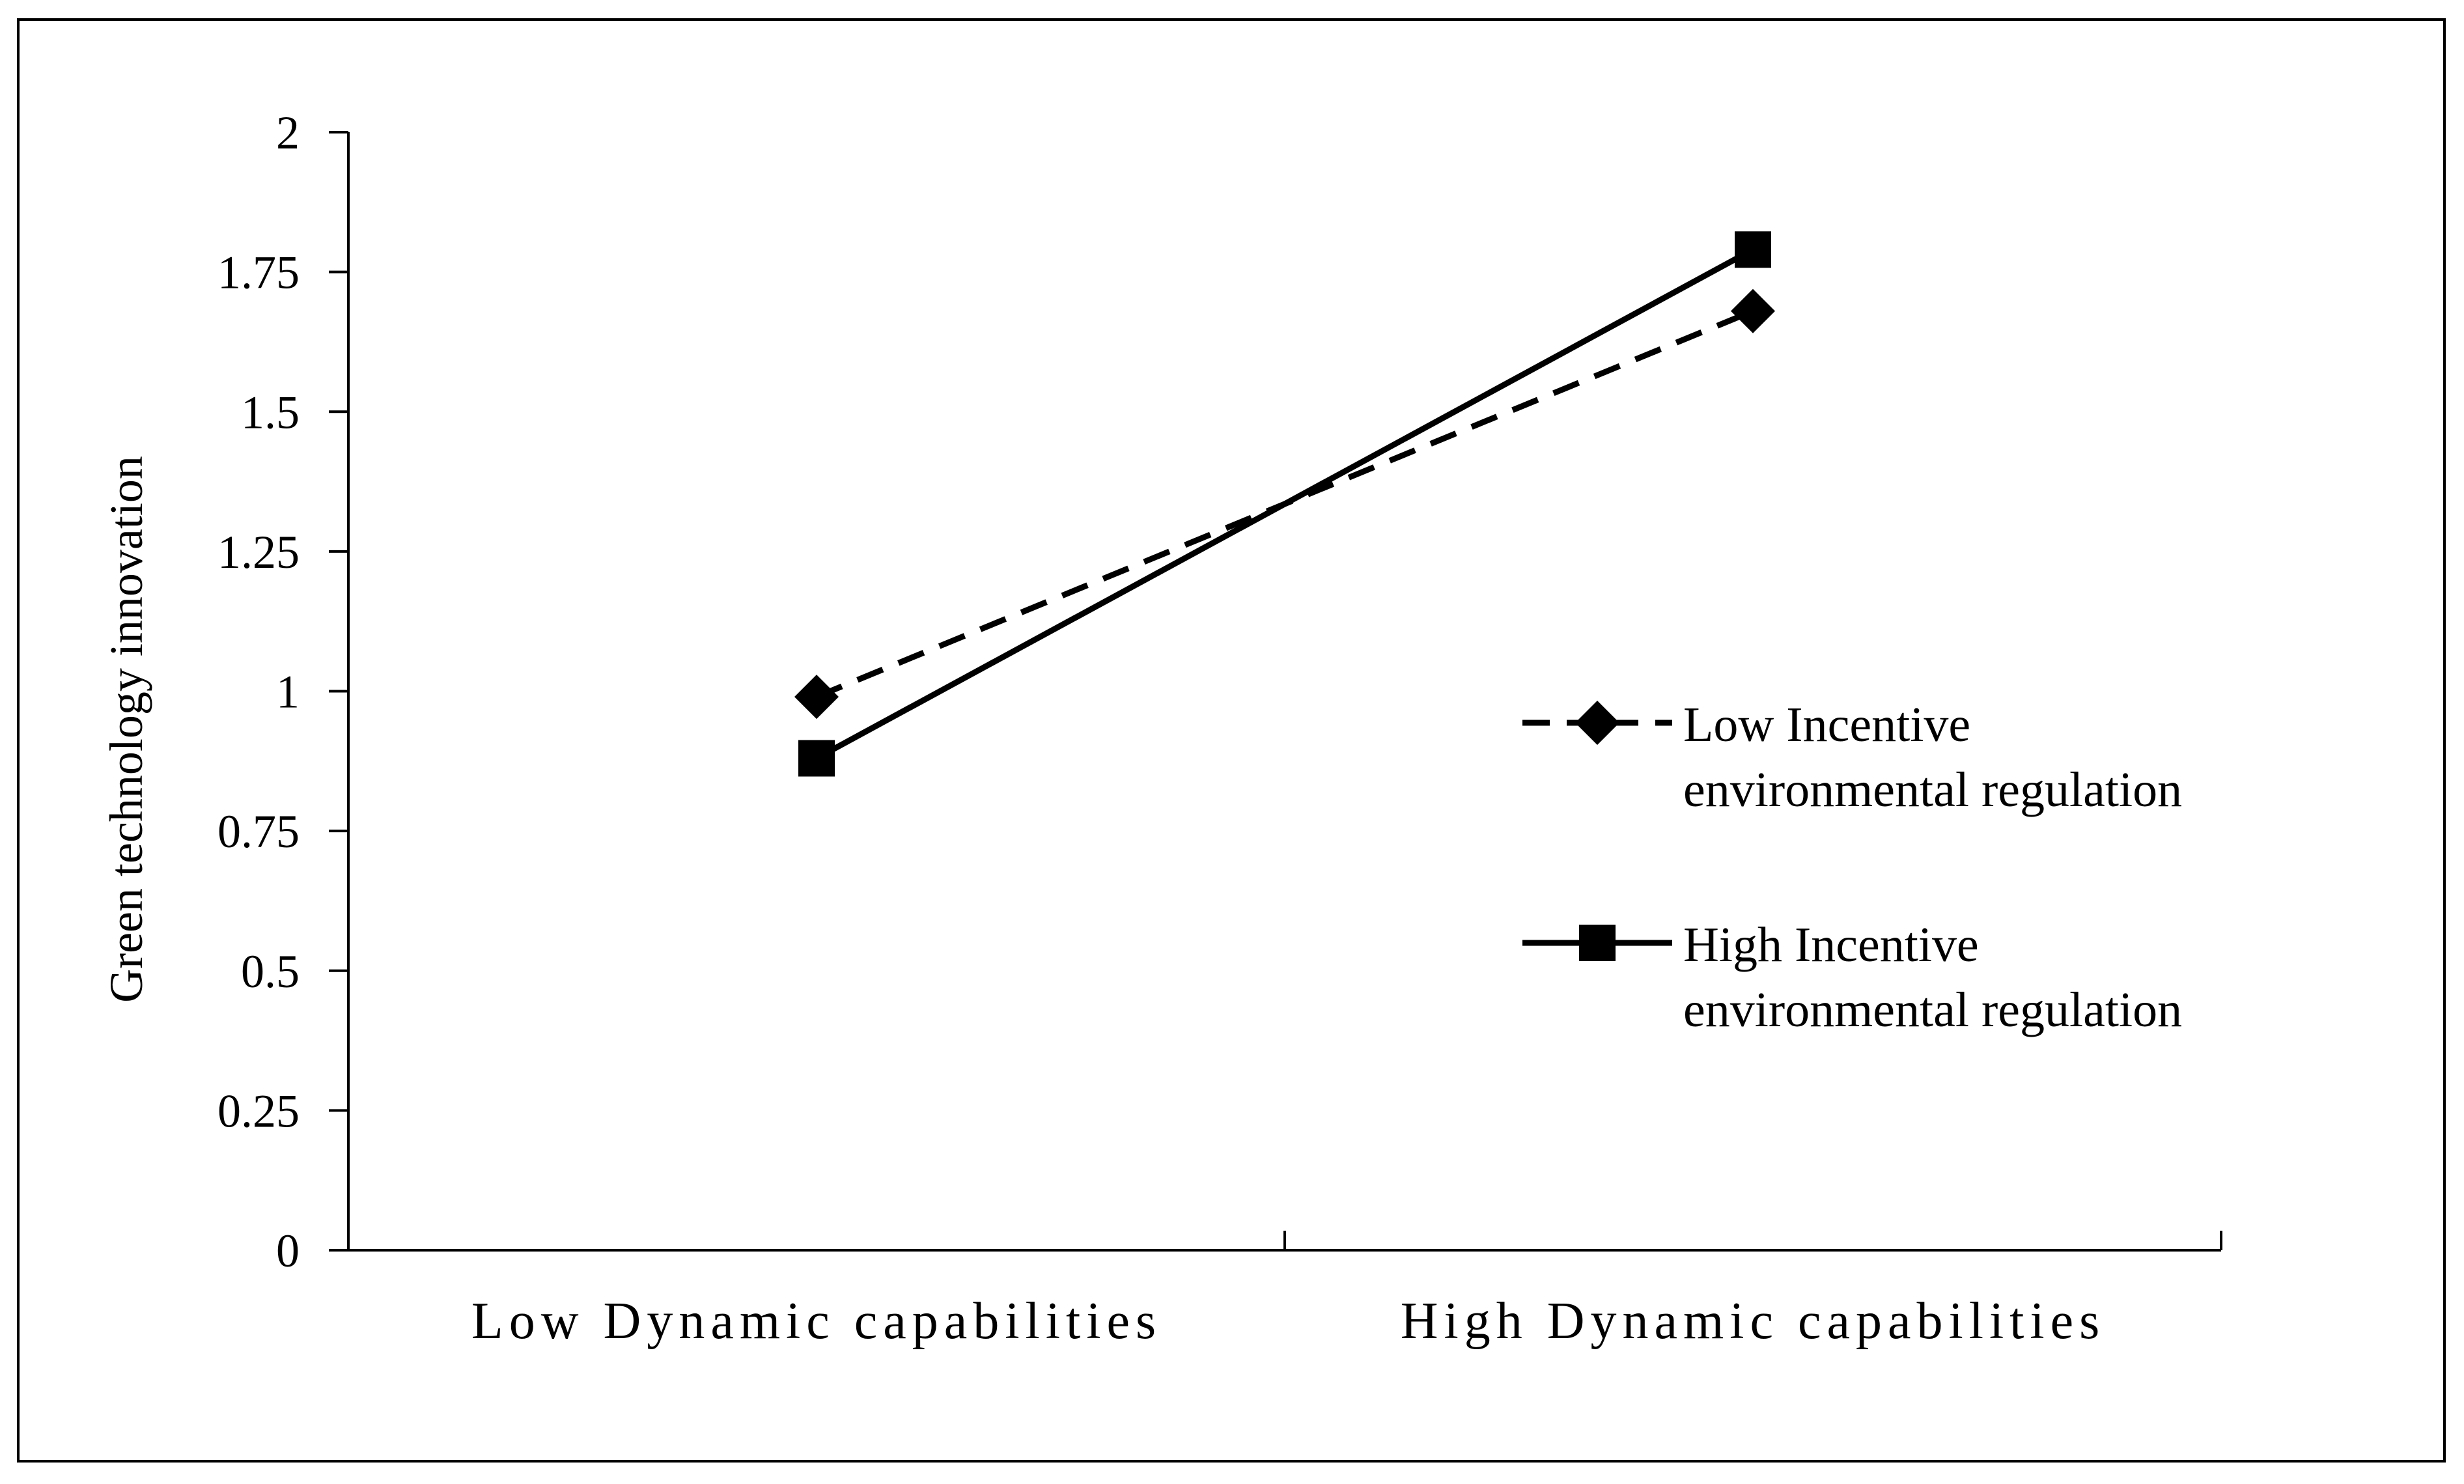 The width and height of the screenshot is (2464, 1484). Describe the element at coordinates (126, 730) in the screenshot. I see `y-axis-title: Green technology innovation` at that location.